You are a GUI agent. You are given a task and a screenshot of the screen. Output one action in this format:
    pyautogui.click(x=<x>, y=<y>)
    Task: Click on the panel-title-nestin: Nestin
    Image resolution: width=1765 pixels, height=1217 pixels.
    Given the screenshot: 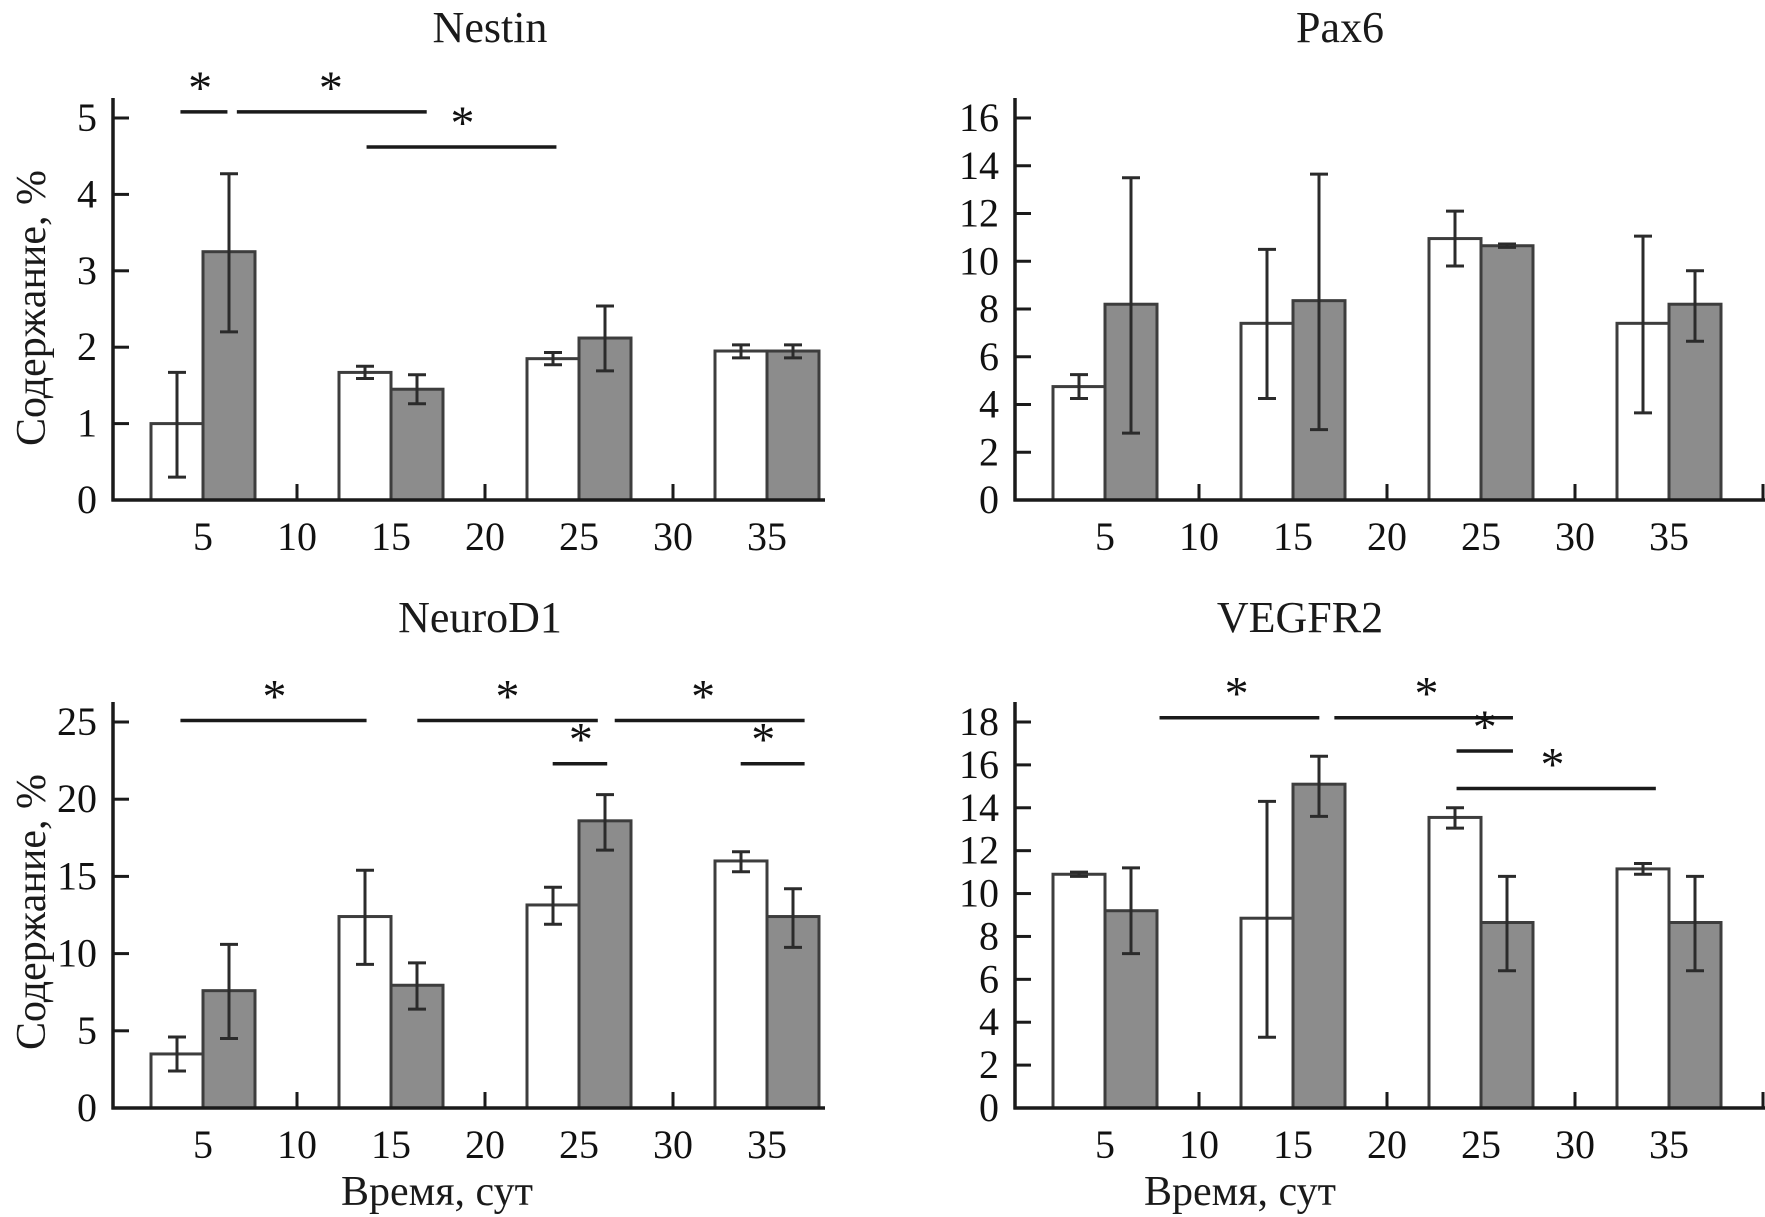 What is the action you would take?
    pyautogui.click(x=490, y=27)
    